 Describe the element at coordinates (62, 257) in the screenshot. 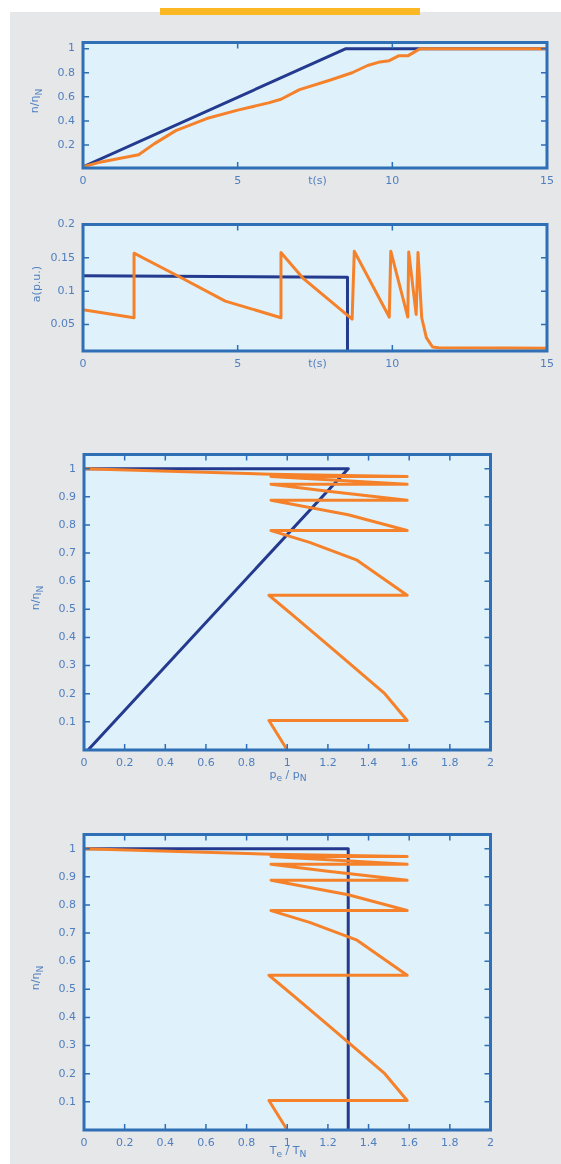

I see `y-tick-label: 0.15` at that location.